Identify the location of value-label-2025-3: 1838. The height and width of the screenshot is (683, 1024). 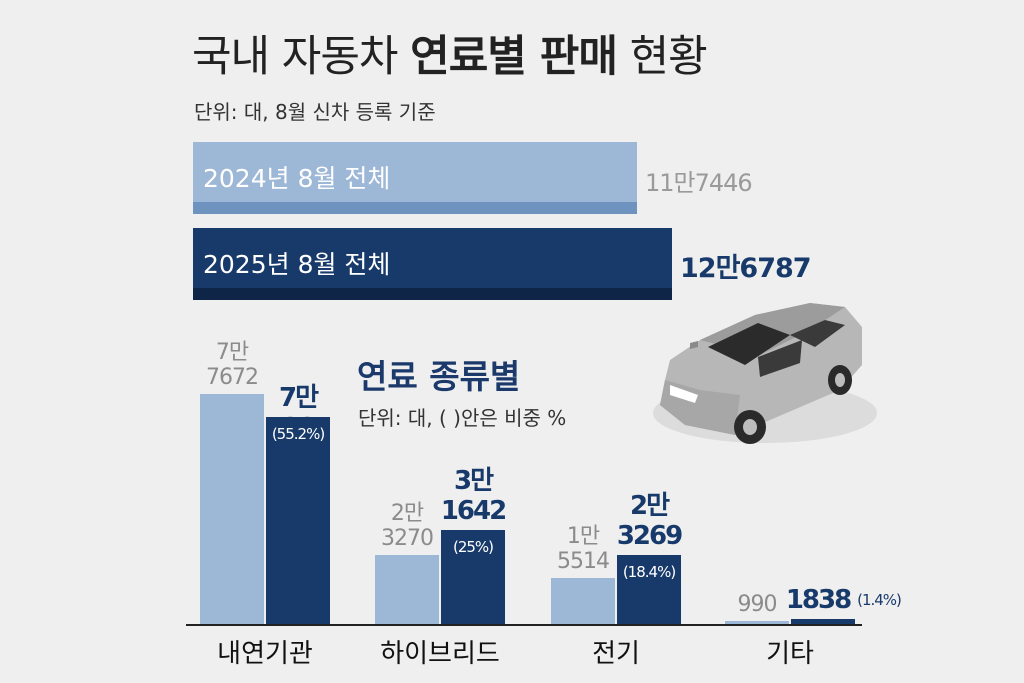
(818, 600).